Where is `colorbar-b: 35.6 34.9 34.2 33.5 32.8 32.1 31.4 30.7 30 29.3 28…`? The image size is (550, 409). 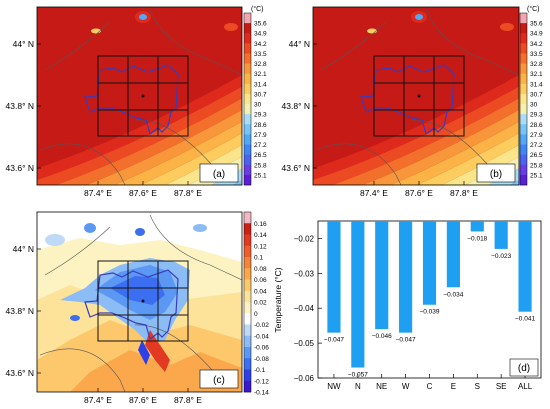 colorbar-b: 35.6 34.9 34.2 33.5 32.8 32.1 31.4 30.7 30 29.3 28… is located at coordinates (531, 99).